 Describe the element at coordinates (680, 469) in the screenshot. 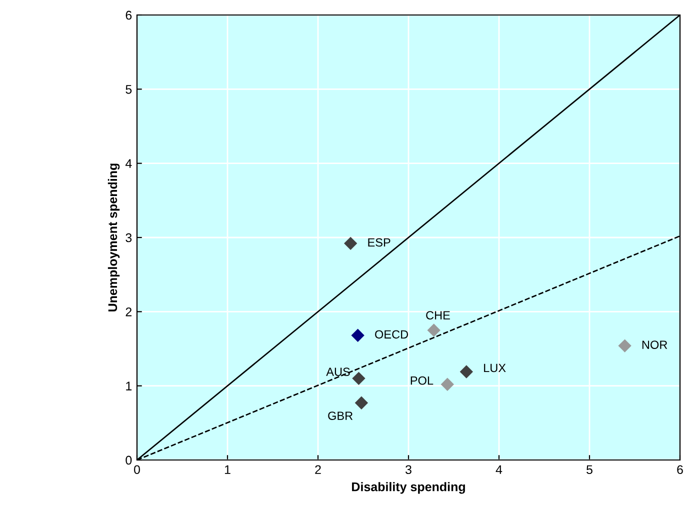

I see `x-tick-label: 6` at that location.